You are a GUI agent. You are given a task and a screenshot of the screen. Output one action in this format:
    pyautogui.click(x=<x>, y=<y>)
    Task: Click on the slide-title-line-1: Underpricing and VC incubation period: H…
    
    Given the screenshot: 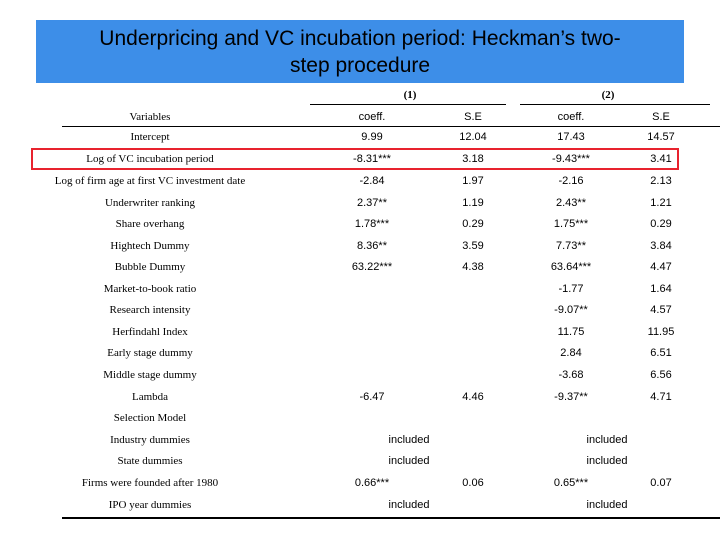 What is the action you would take?
    pyautogui.click(x=360, y=38)
    